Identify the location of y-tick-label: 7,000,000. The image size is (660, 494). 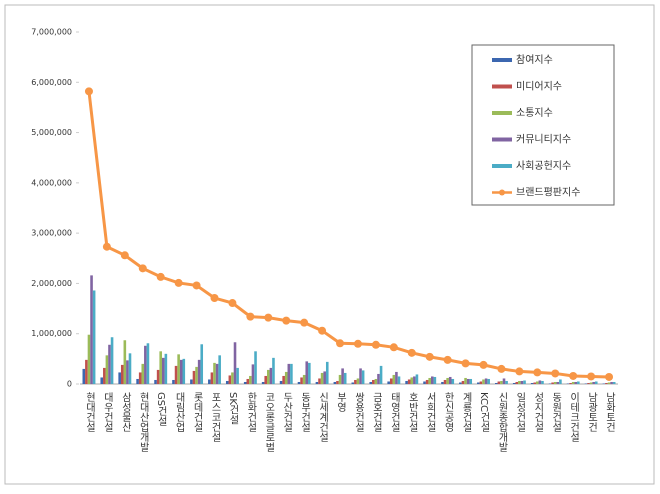
(51, 32).